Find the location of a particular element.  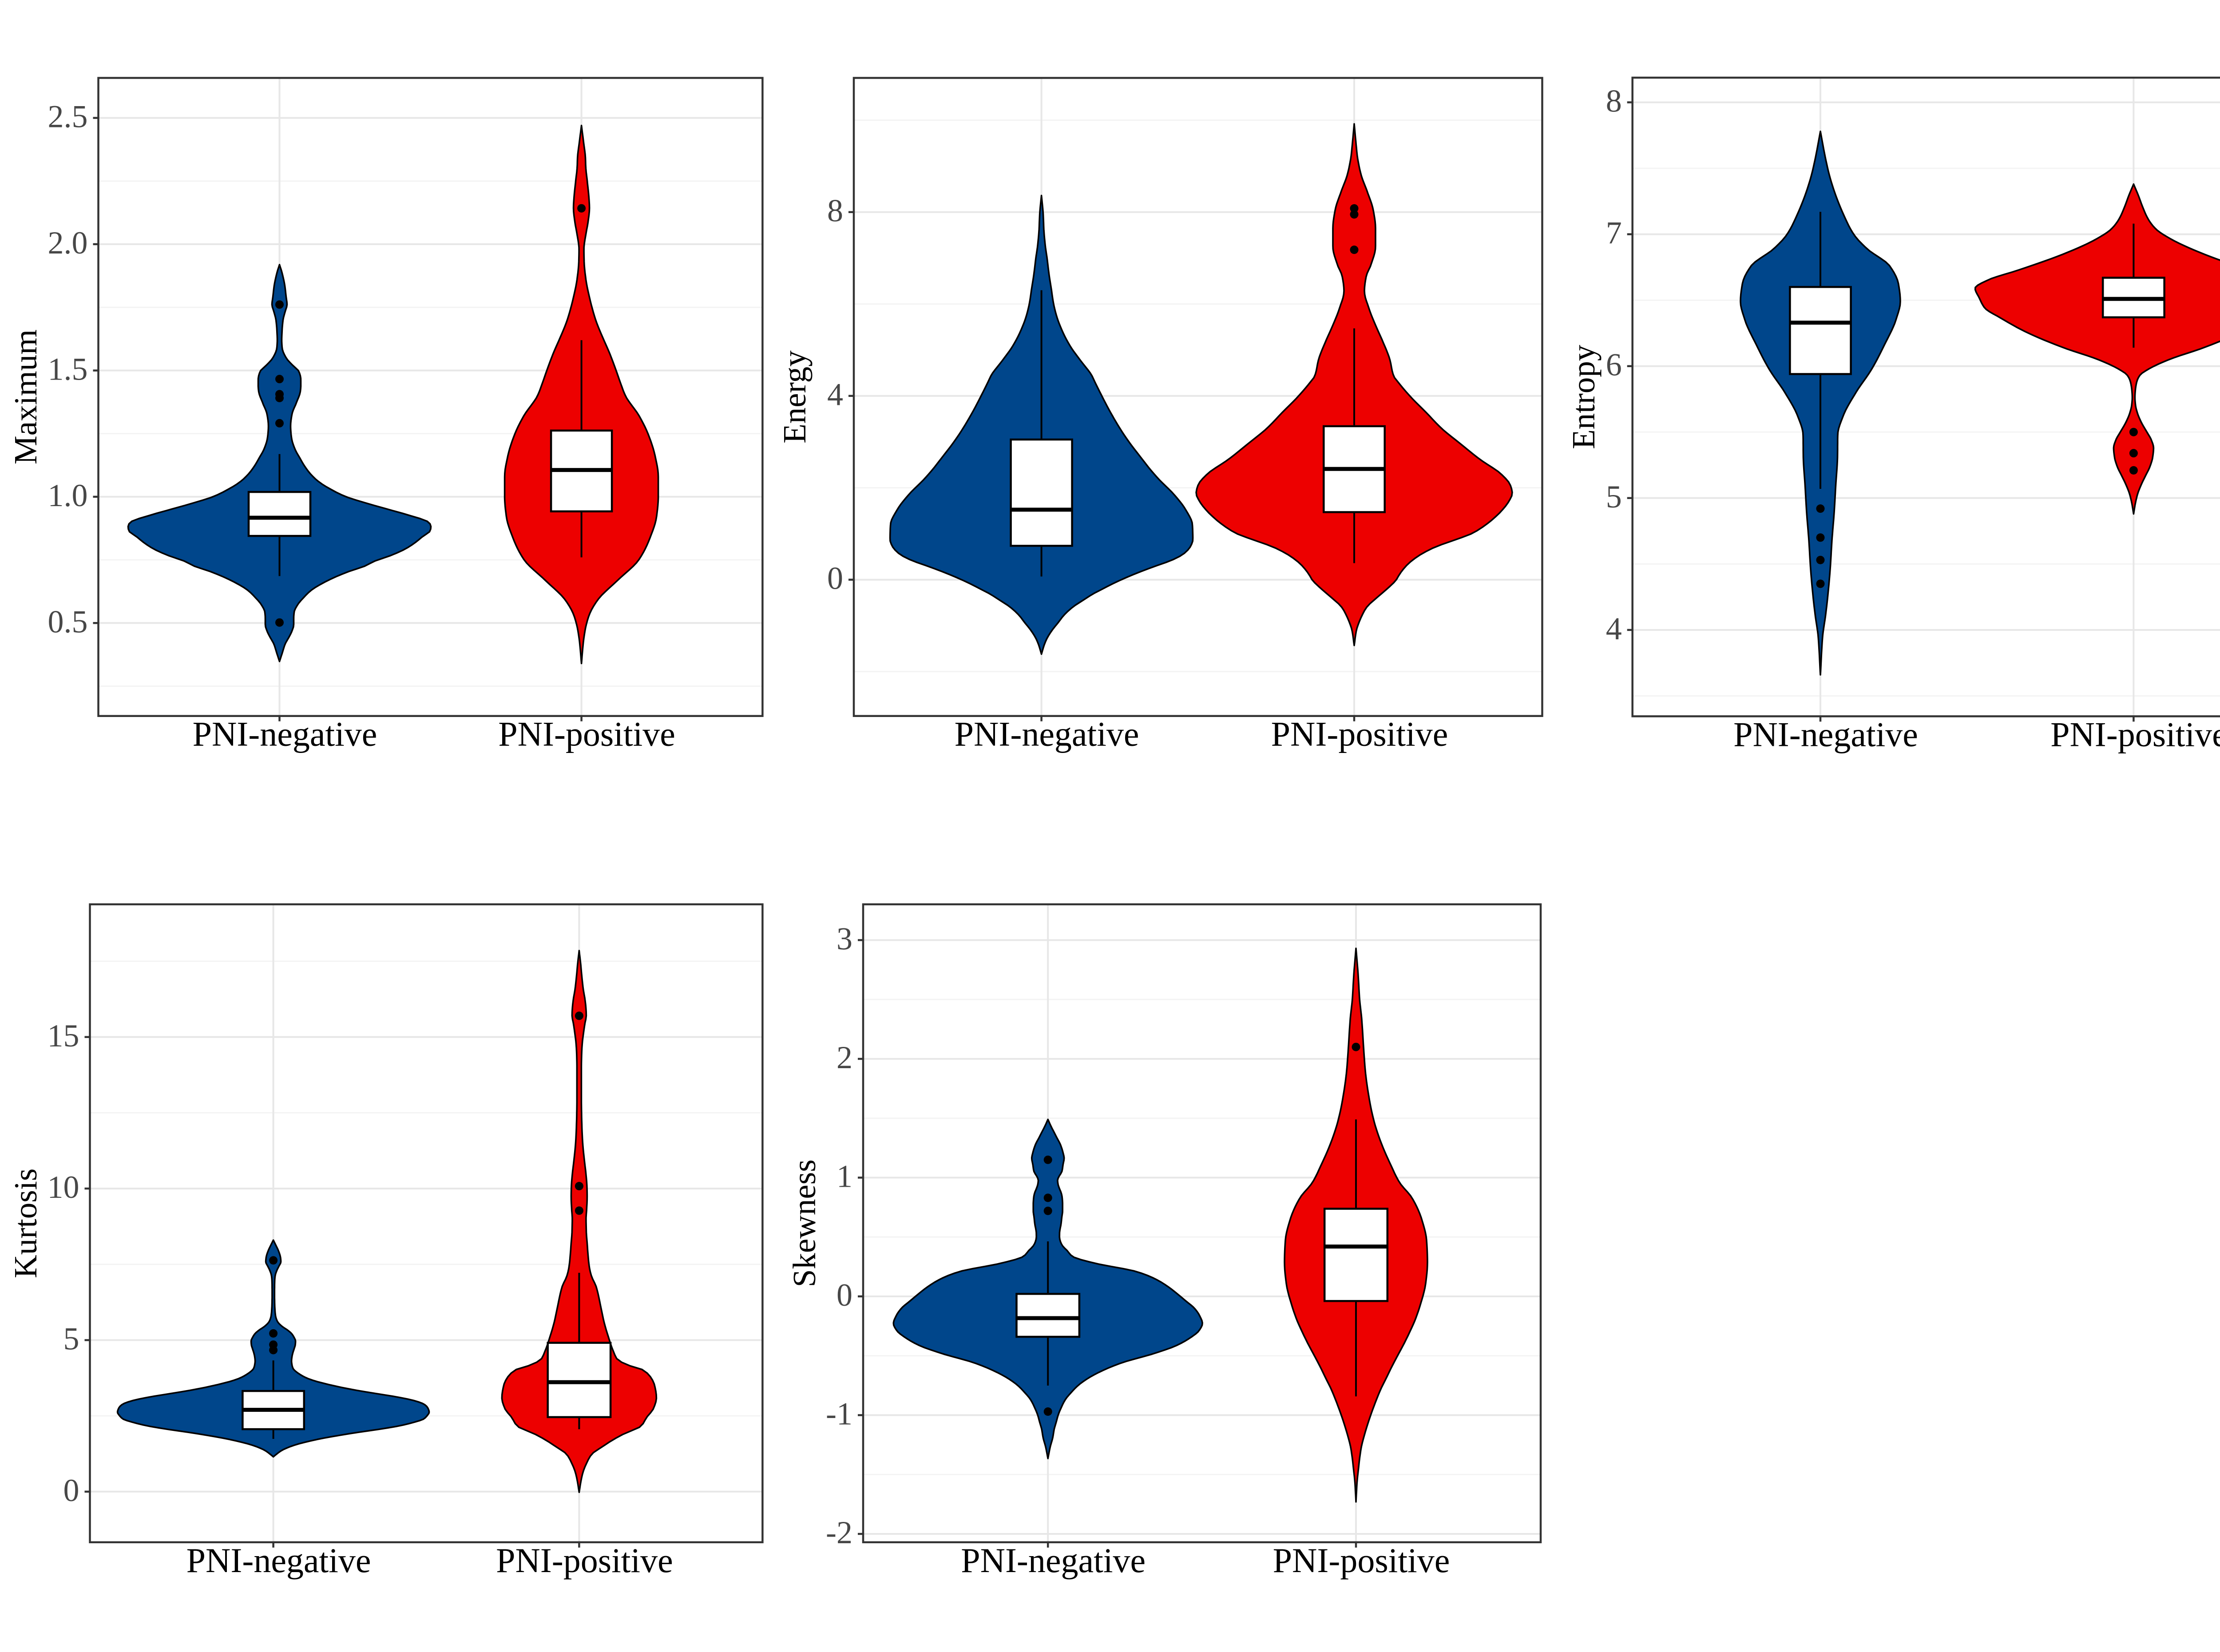

svg-text: 7 is located at coordinates (1614, 233).